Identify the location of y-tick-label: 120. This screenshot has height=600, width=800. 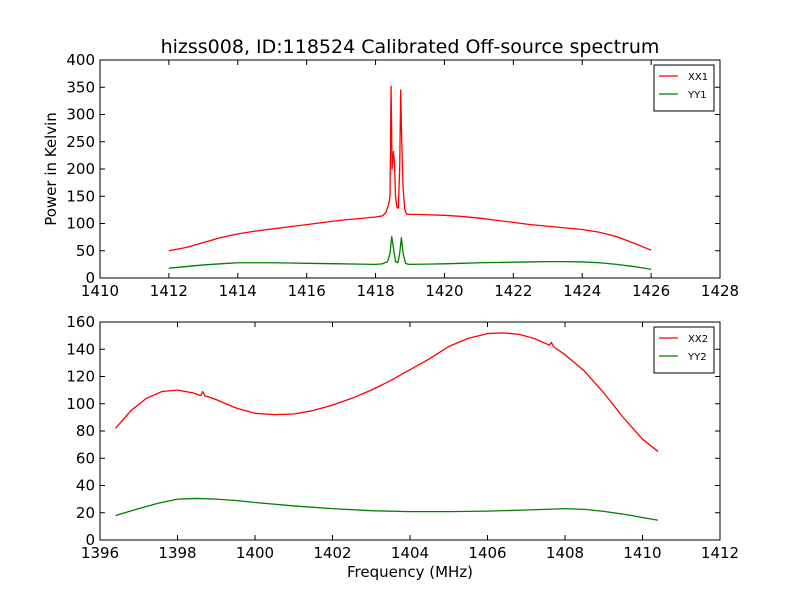
(80, 377).